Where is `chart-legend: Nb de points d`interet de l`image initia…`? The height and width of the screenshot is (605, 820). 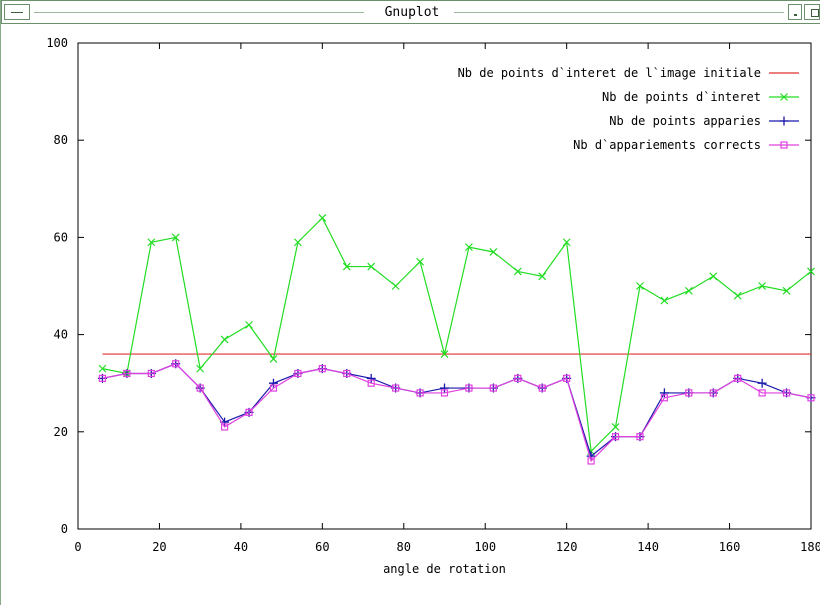 chart-legend: Nb de points d`interet de l`image initia… is located at coordinates (628, 109).